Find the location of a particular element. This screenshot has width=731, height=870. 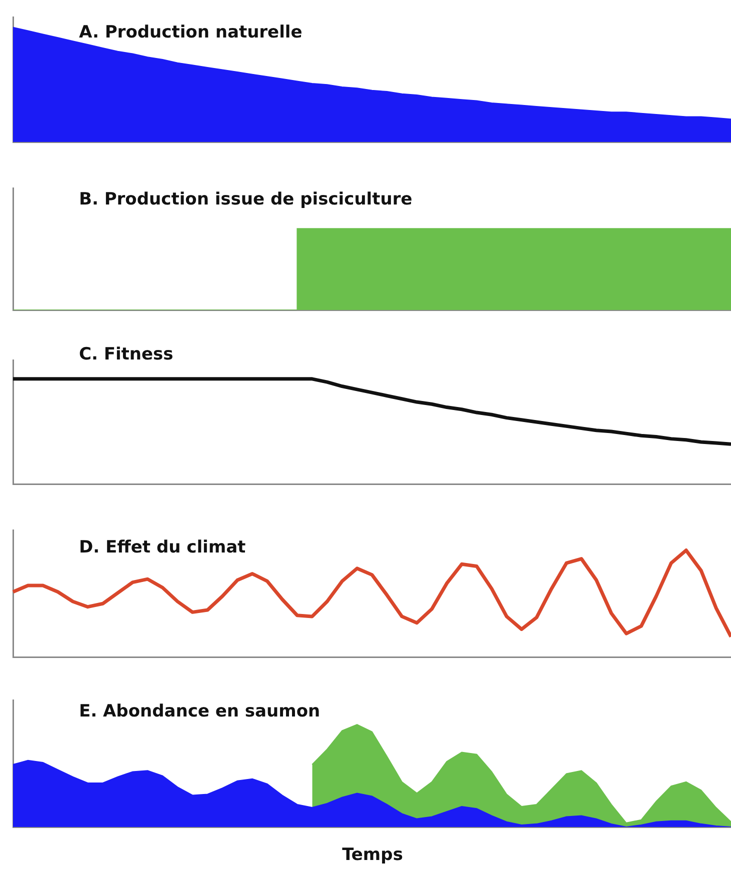

chart-title: E. Abondance en saumon is located at coordinates (199, 711).